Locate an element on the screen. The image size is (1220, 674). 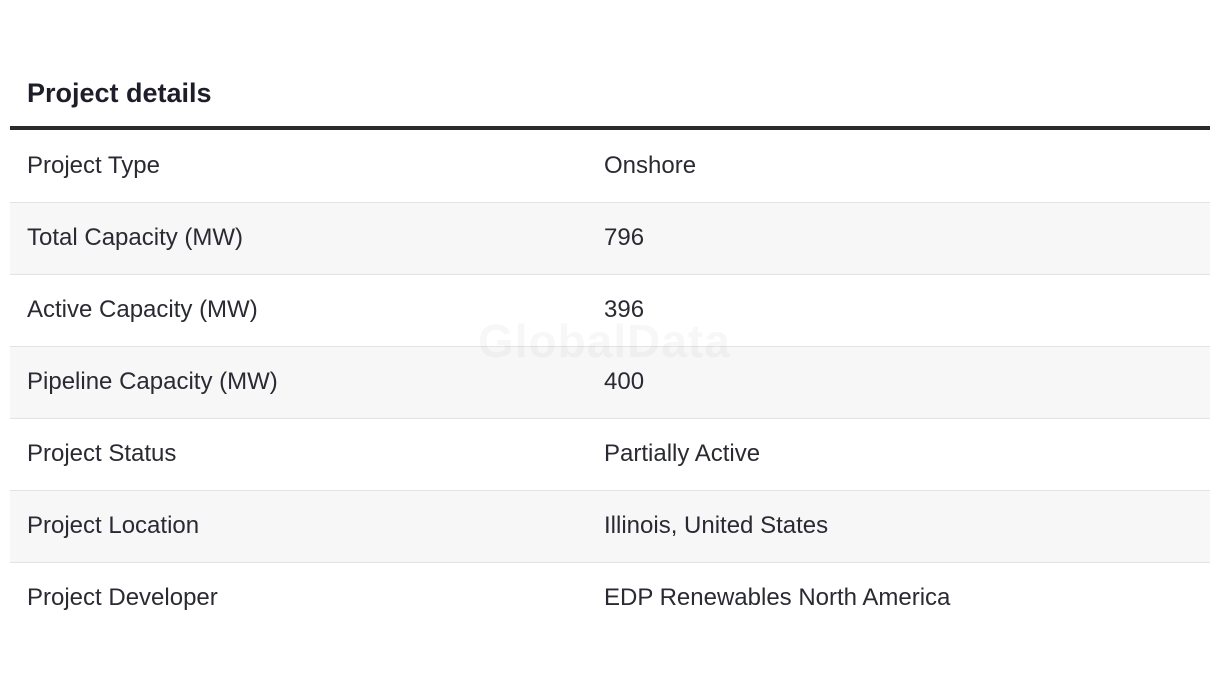
row-label: Total Capacity (MW) is located at coordinates (135, 237).